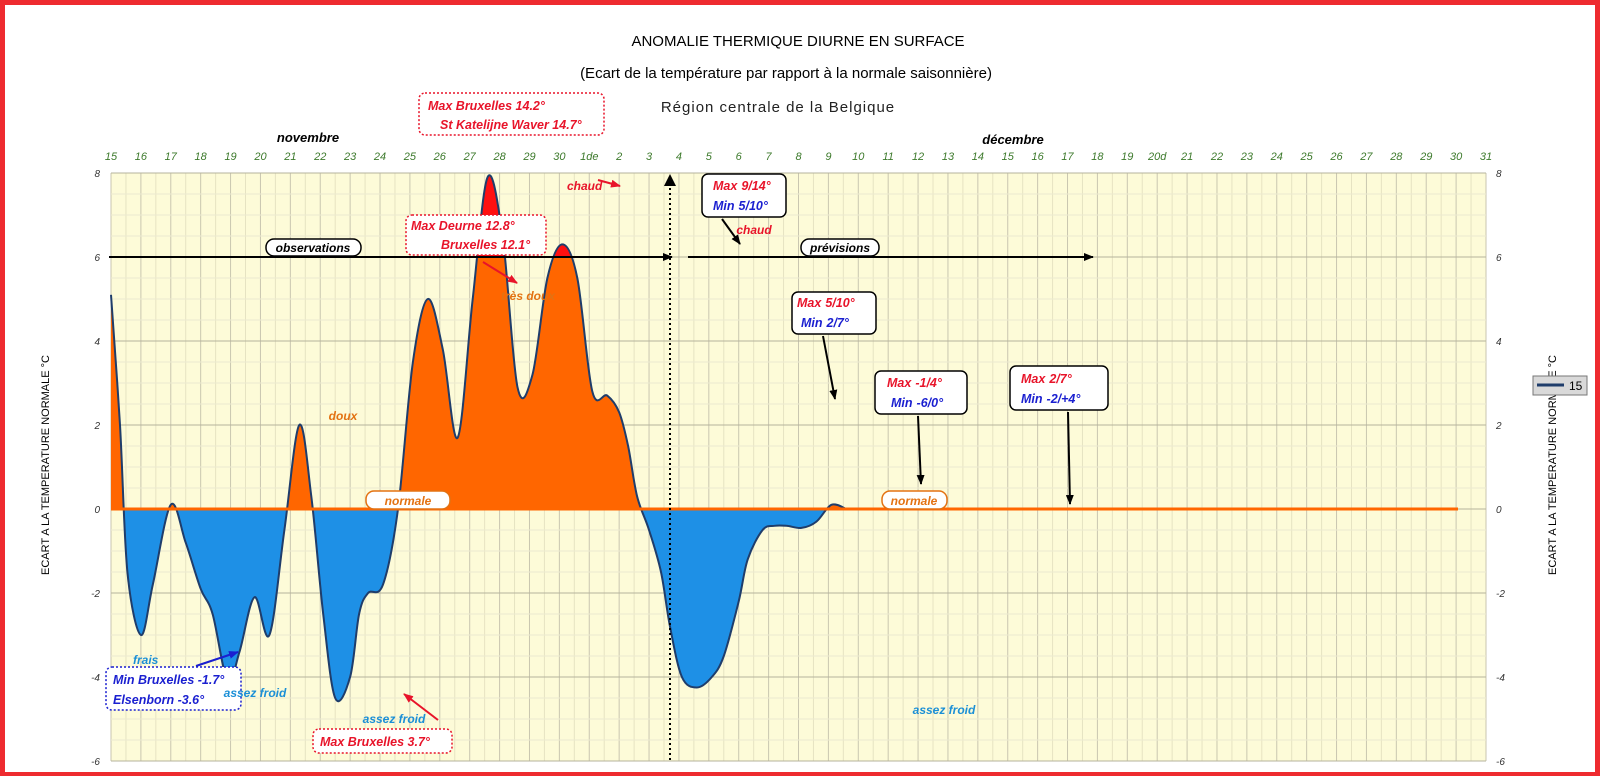 The height and width of the screenshot is (776, 1600). I want to click on arrow-frais, so click(217, 659).